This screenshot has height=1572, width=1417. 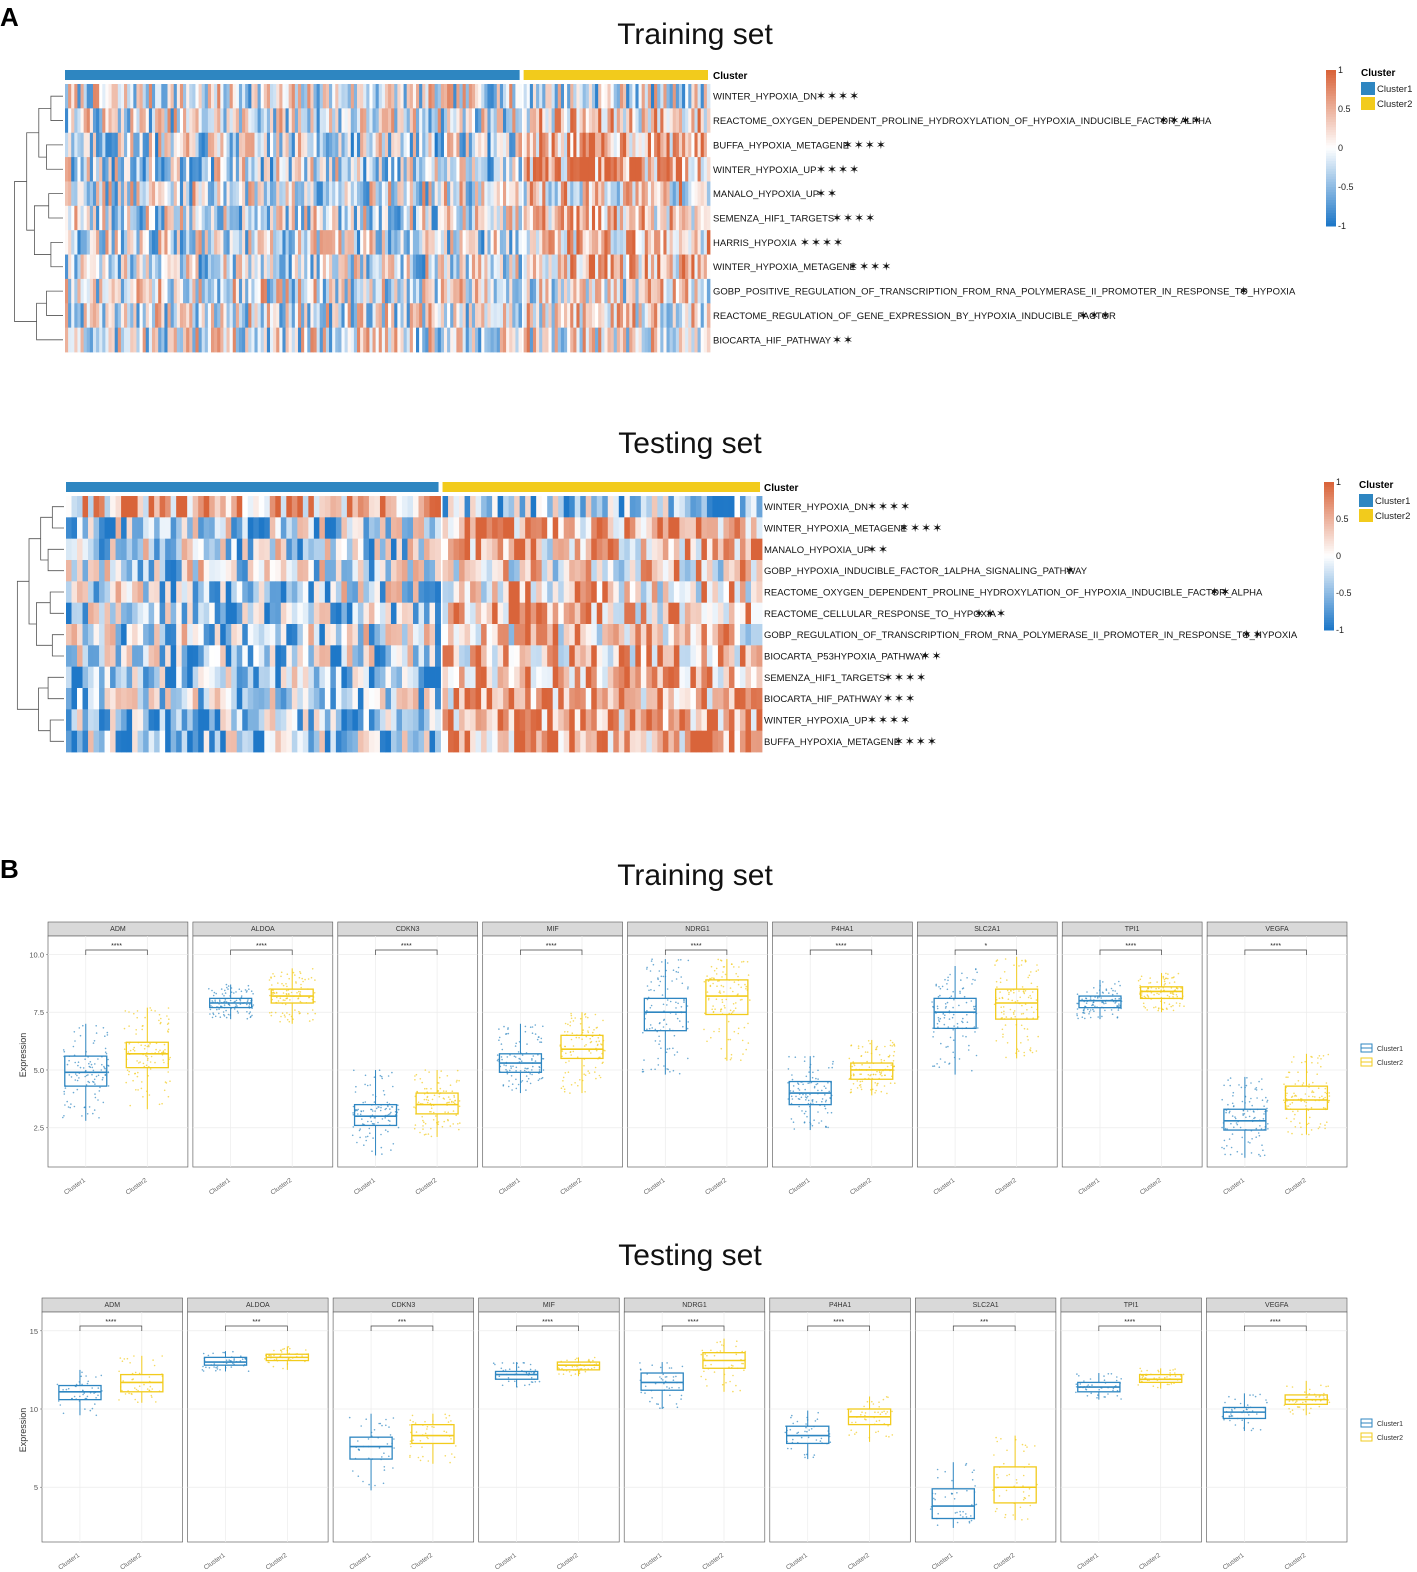 What do you see at coordinates (1340, 148) in the screenshot?
I see `colorbar-tick: 0` at bounding box center [1340, 148].